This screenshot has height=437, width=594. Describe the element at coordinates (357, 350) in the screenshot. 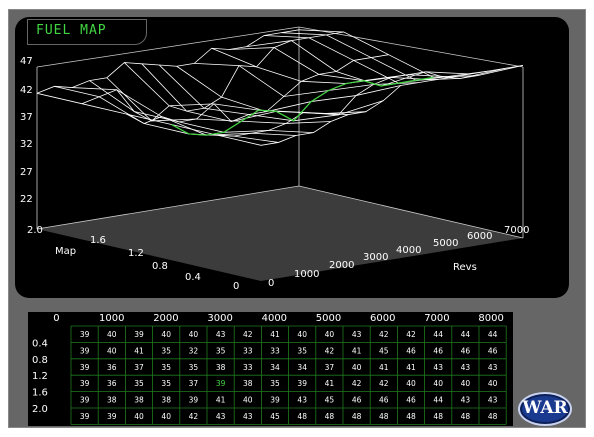

I see `table-cell: 41` at that location.